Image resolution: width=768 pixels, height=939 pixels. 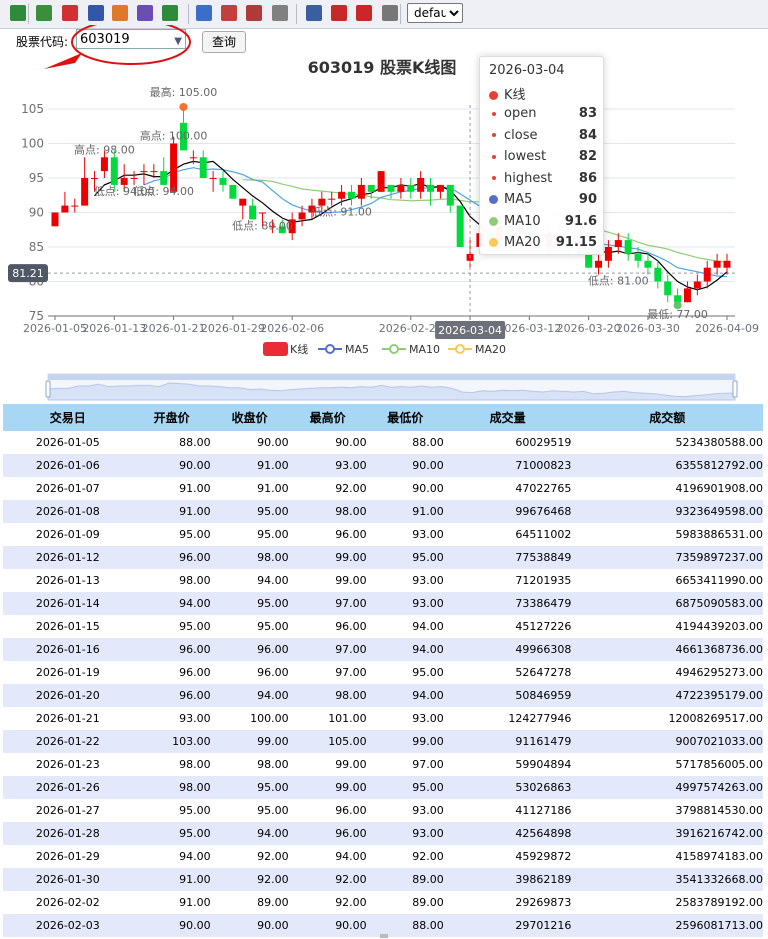 I want to click on datazoom-slider, so click(x=391, y=387).